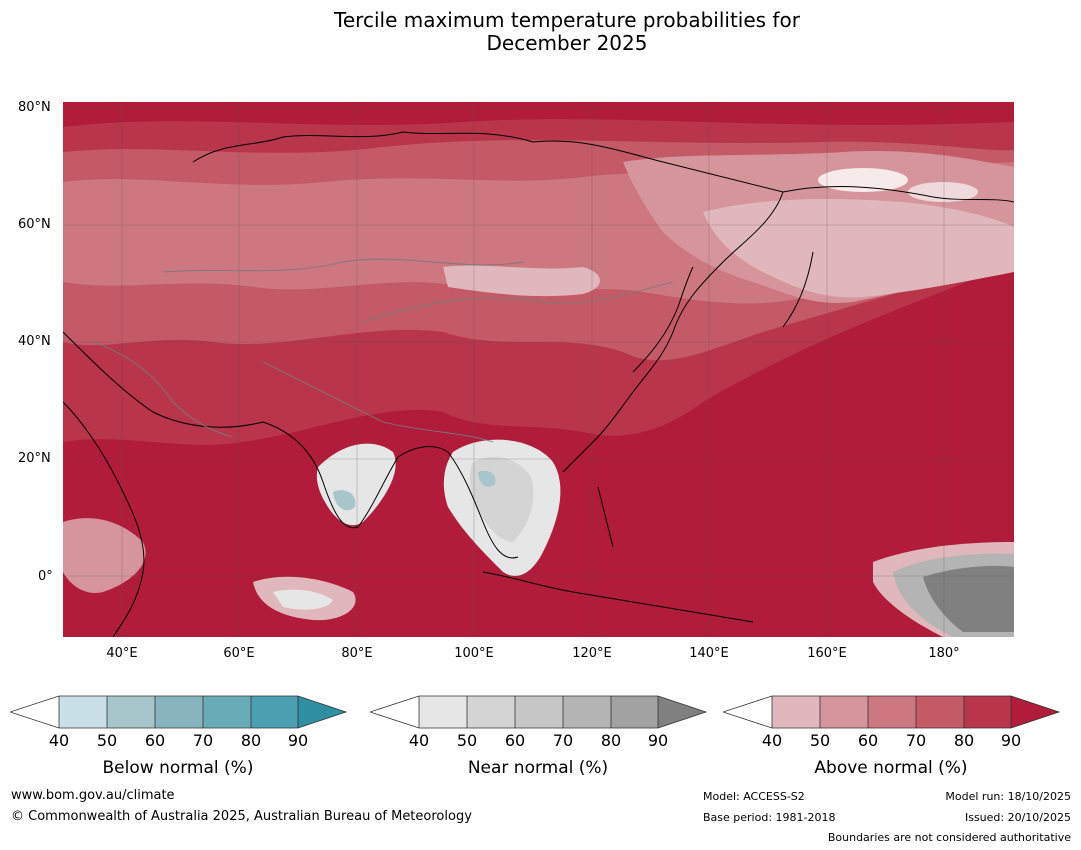 Image resolution: width=1081 pixels, height=850 pixels. Describe the element at coordinates (474, 653) in the screenshot. I see `lon-label-100e: 100°E` at that location.